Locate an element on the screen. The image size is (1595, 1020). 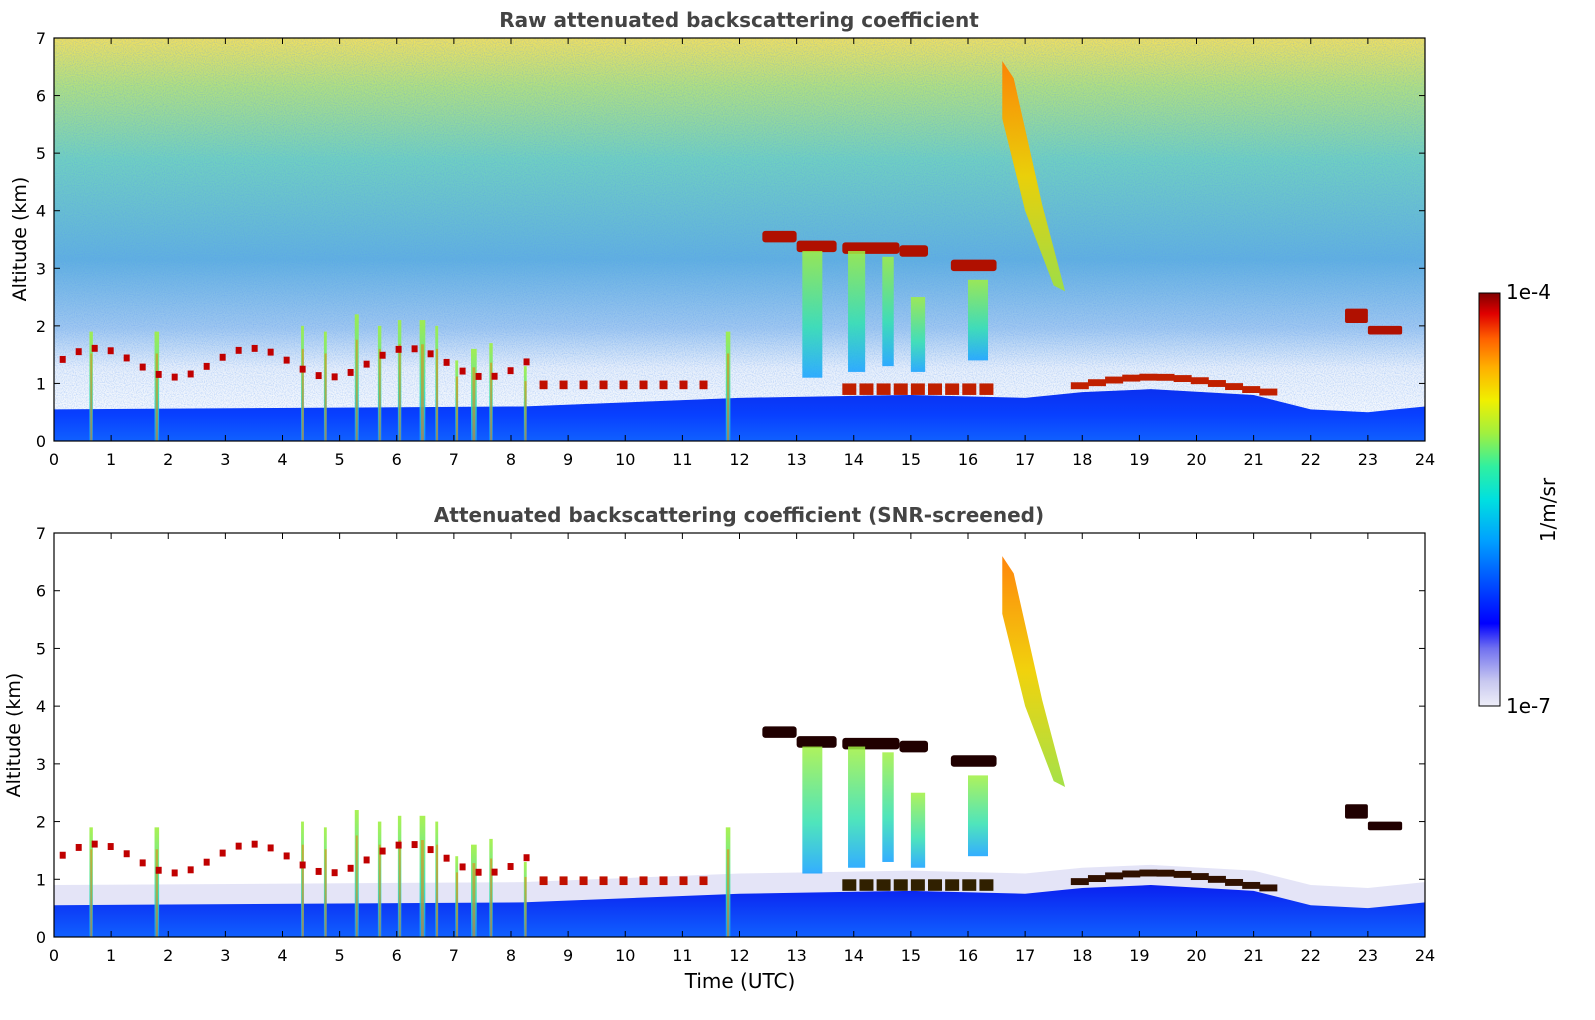
x-tick-label: 7 is located at coordinates (454, 459).